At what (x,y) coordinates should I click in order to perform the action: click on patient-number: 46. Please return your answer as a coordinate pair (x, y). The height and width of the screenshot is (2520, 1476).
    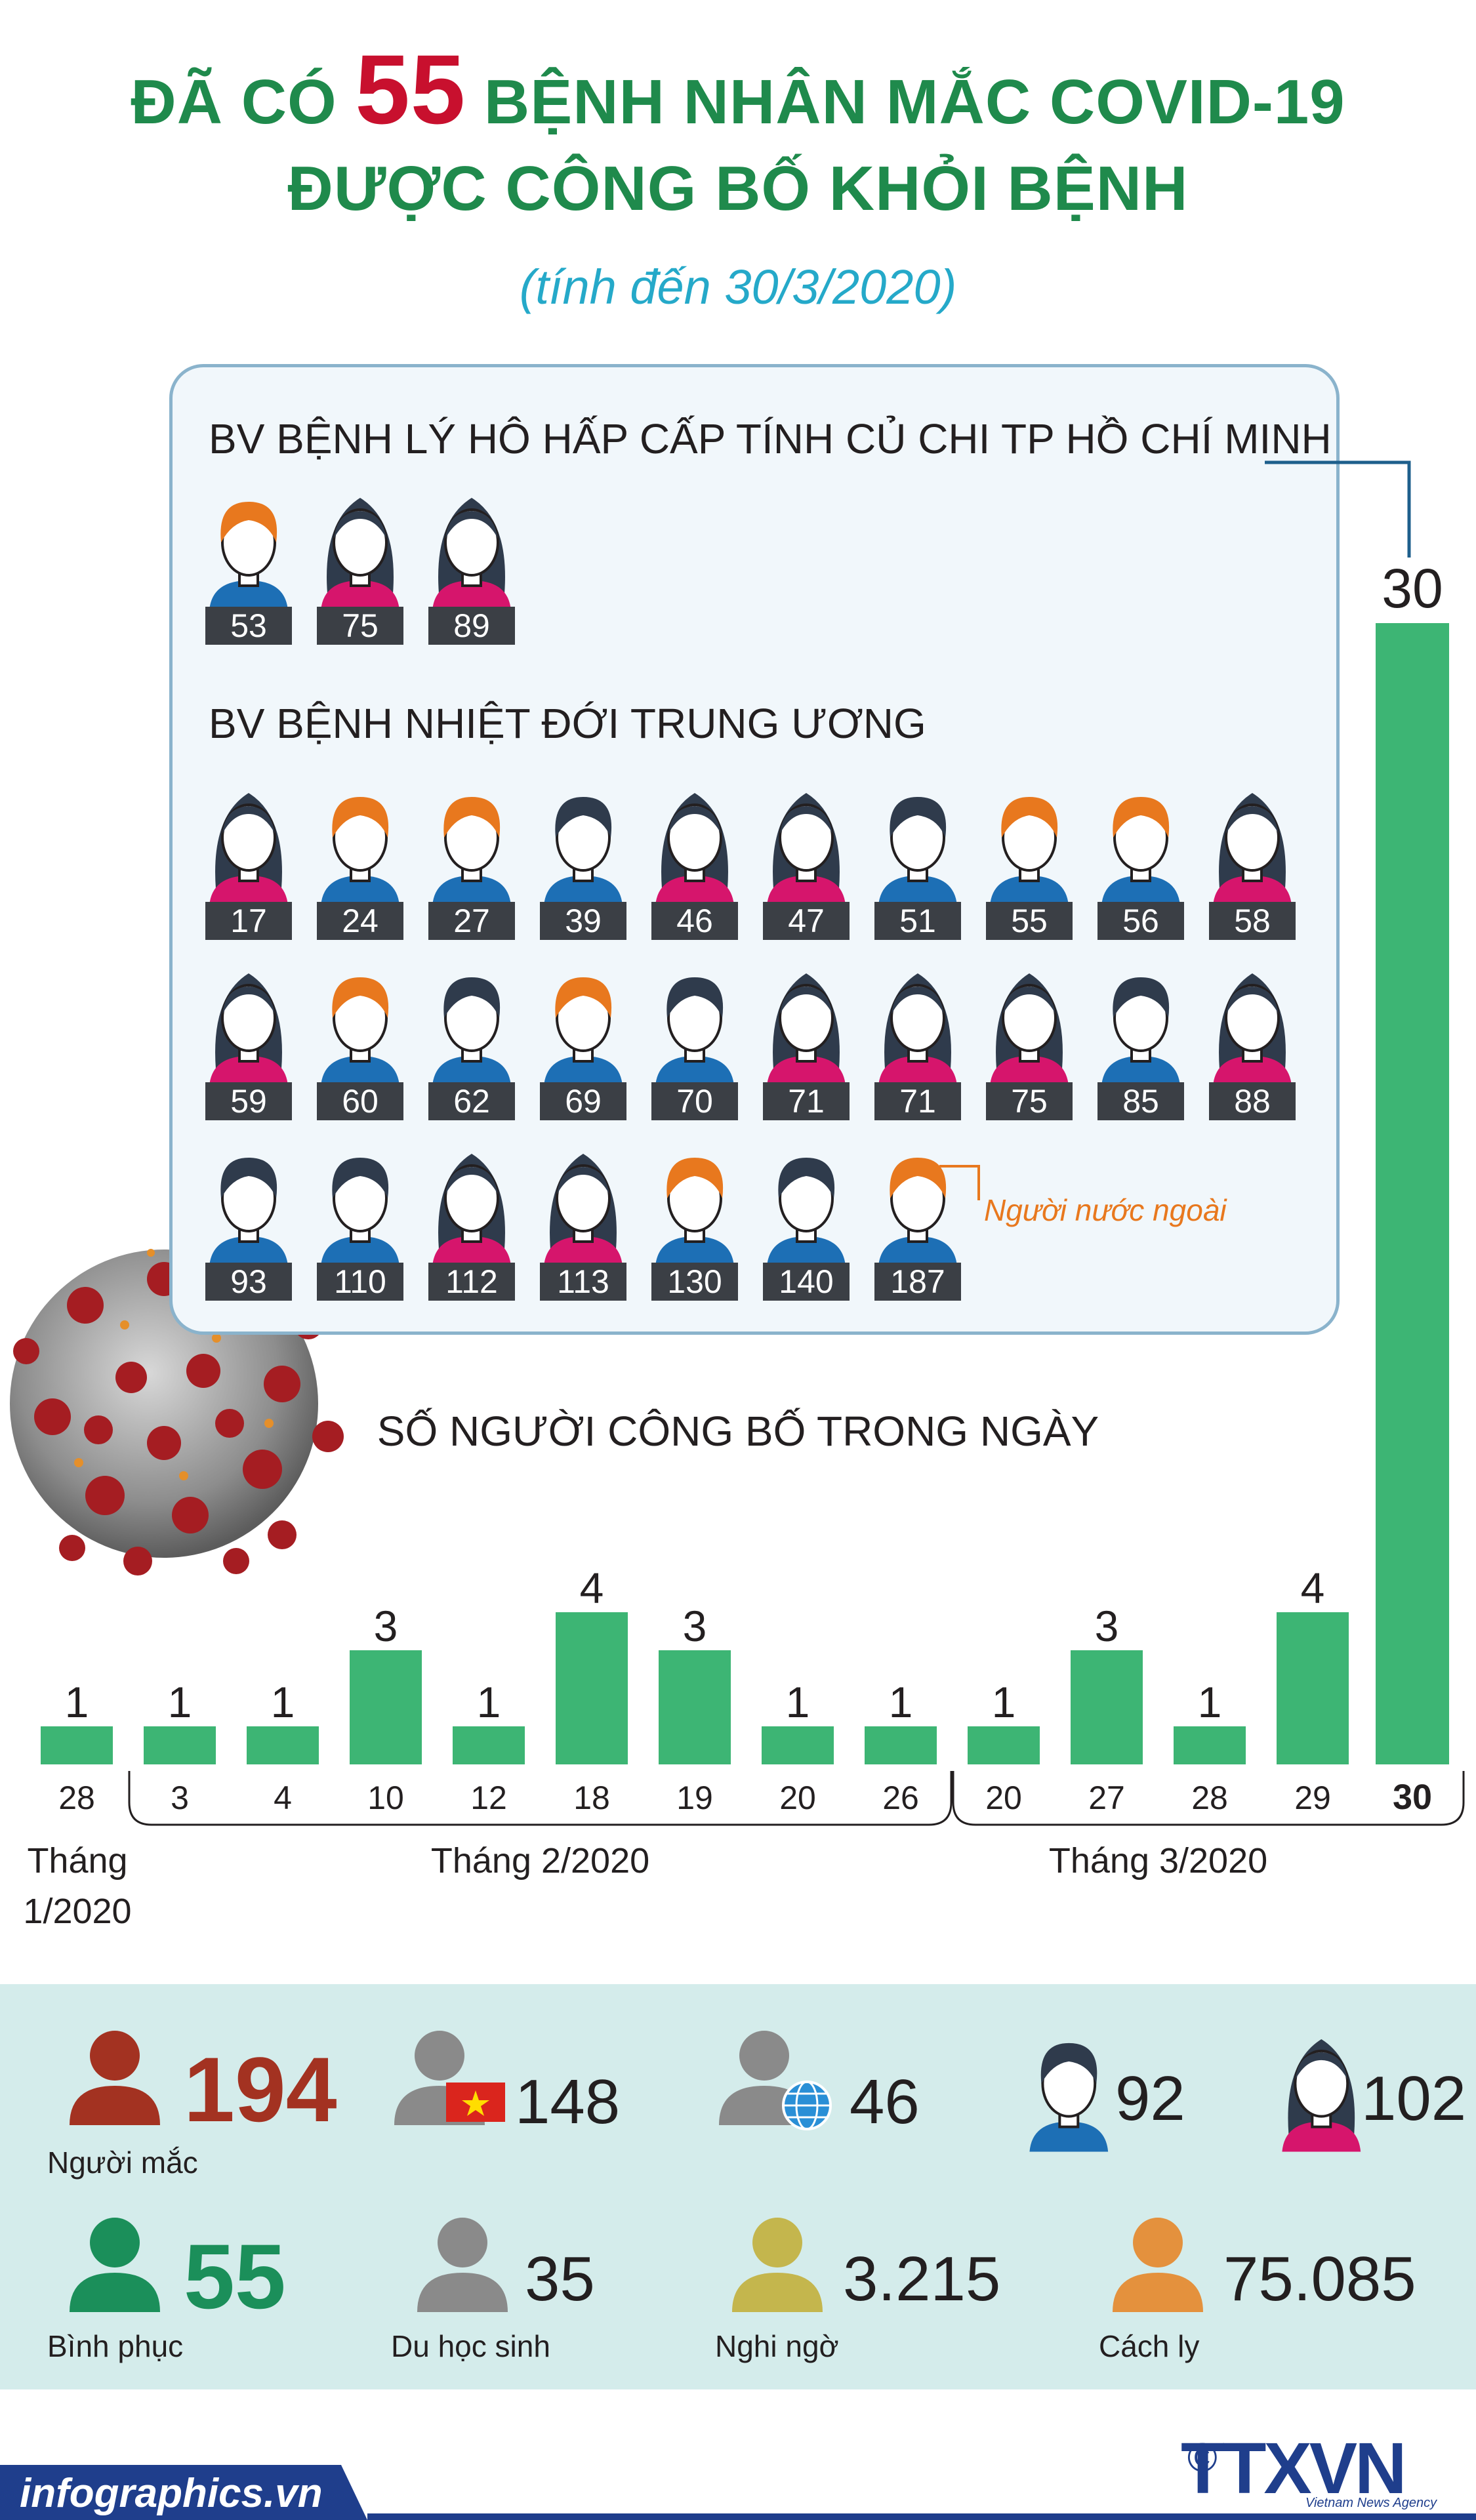
    Looking at the image, I should click on (695, 921).